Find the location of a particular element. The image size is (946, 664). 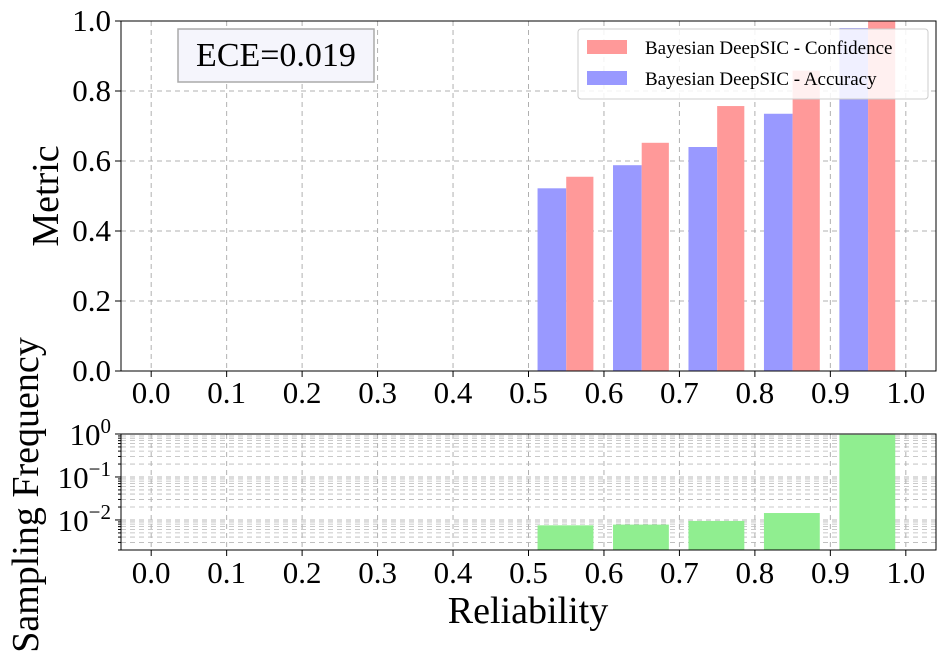

bottom-y-tick-label: 10⁰ is located at coordinates (91, 433).